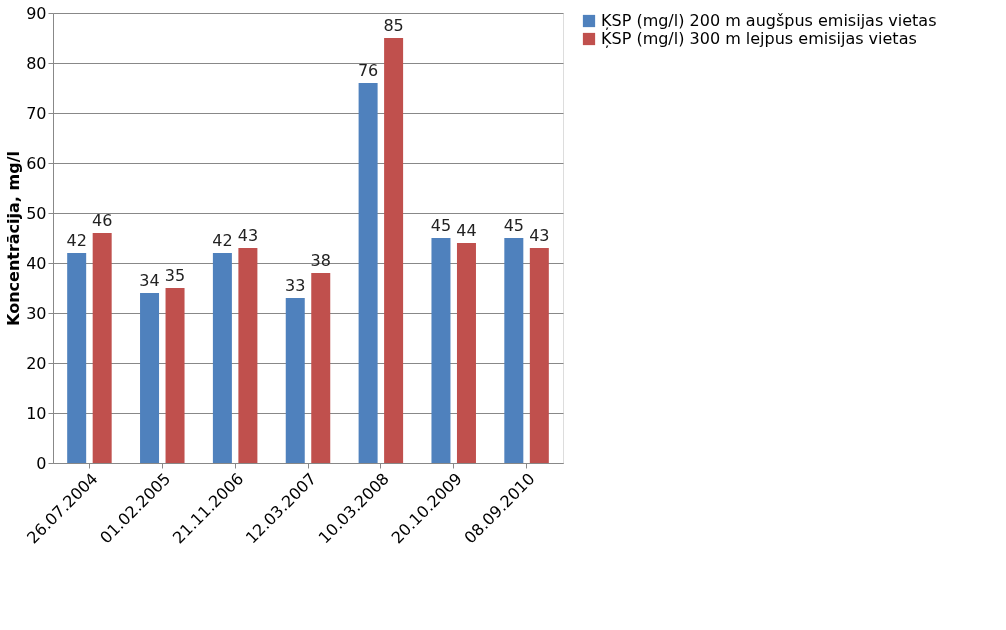  Describe the element at coordinates (102, 220) in the screenshot. I see `data-label: 46` at that location.